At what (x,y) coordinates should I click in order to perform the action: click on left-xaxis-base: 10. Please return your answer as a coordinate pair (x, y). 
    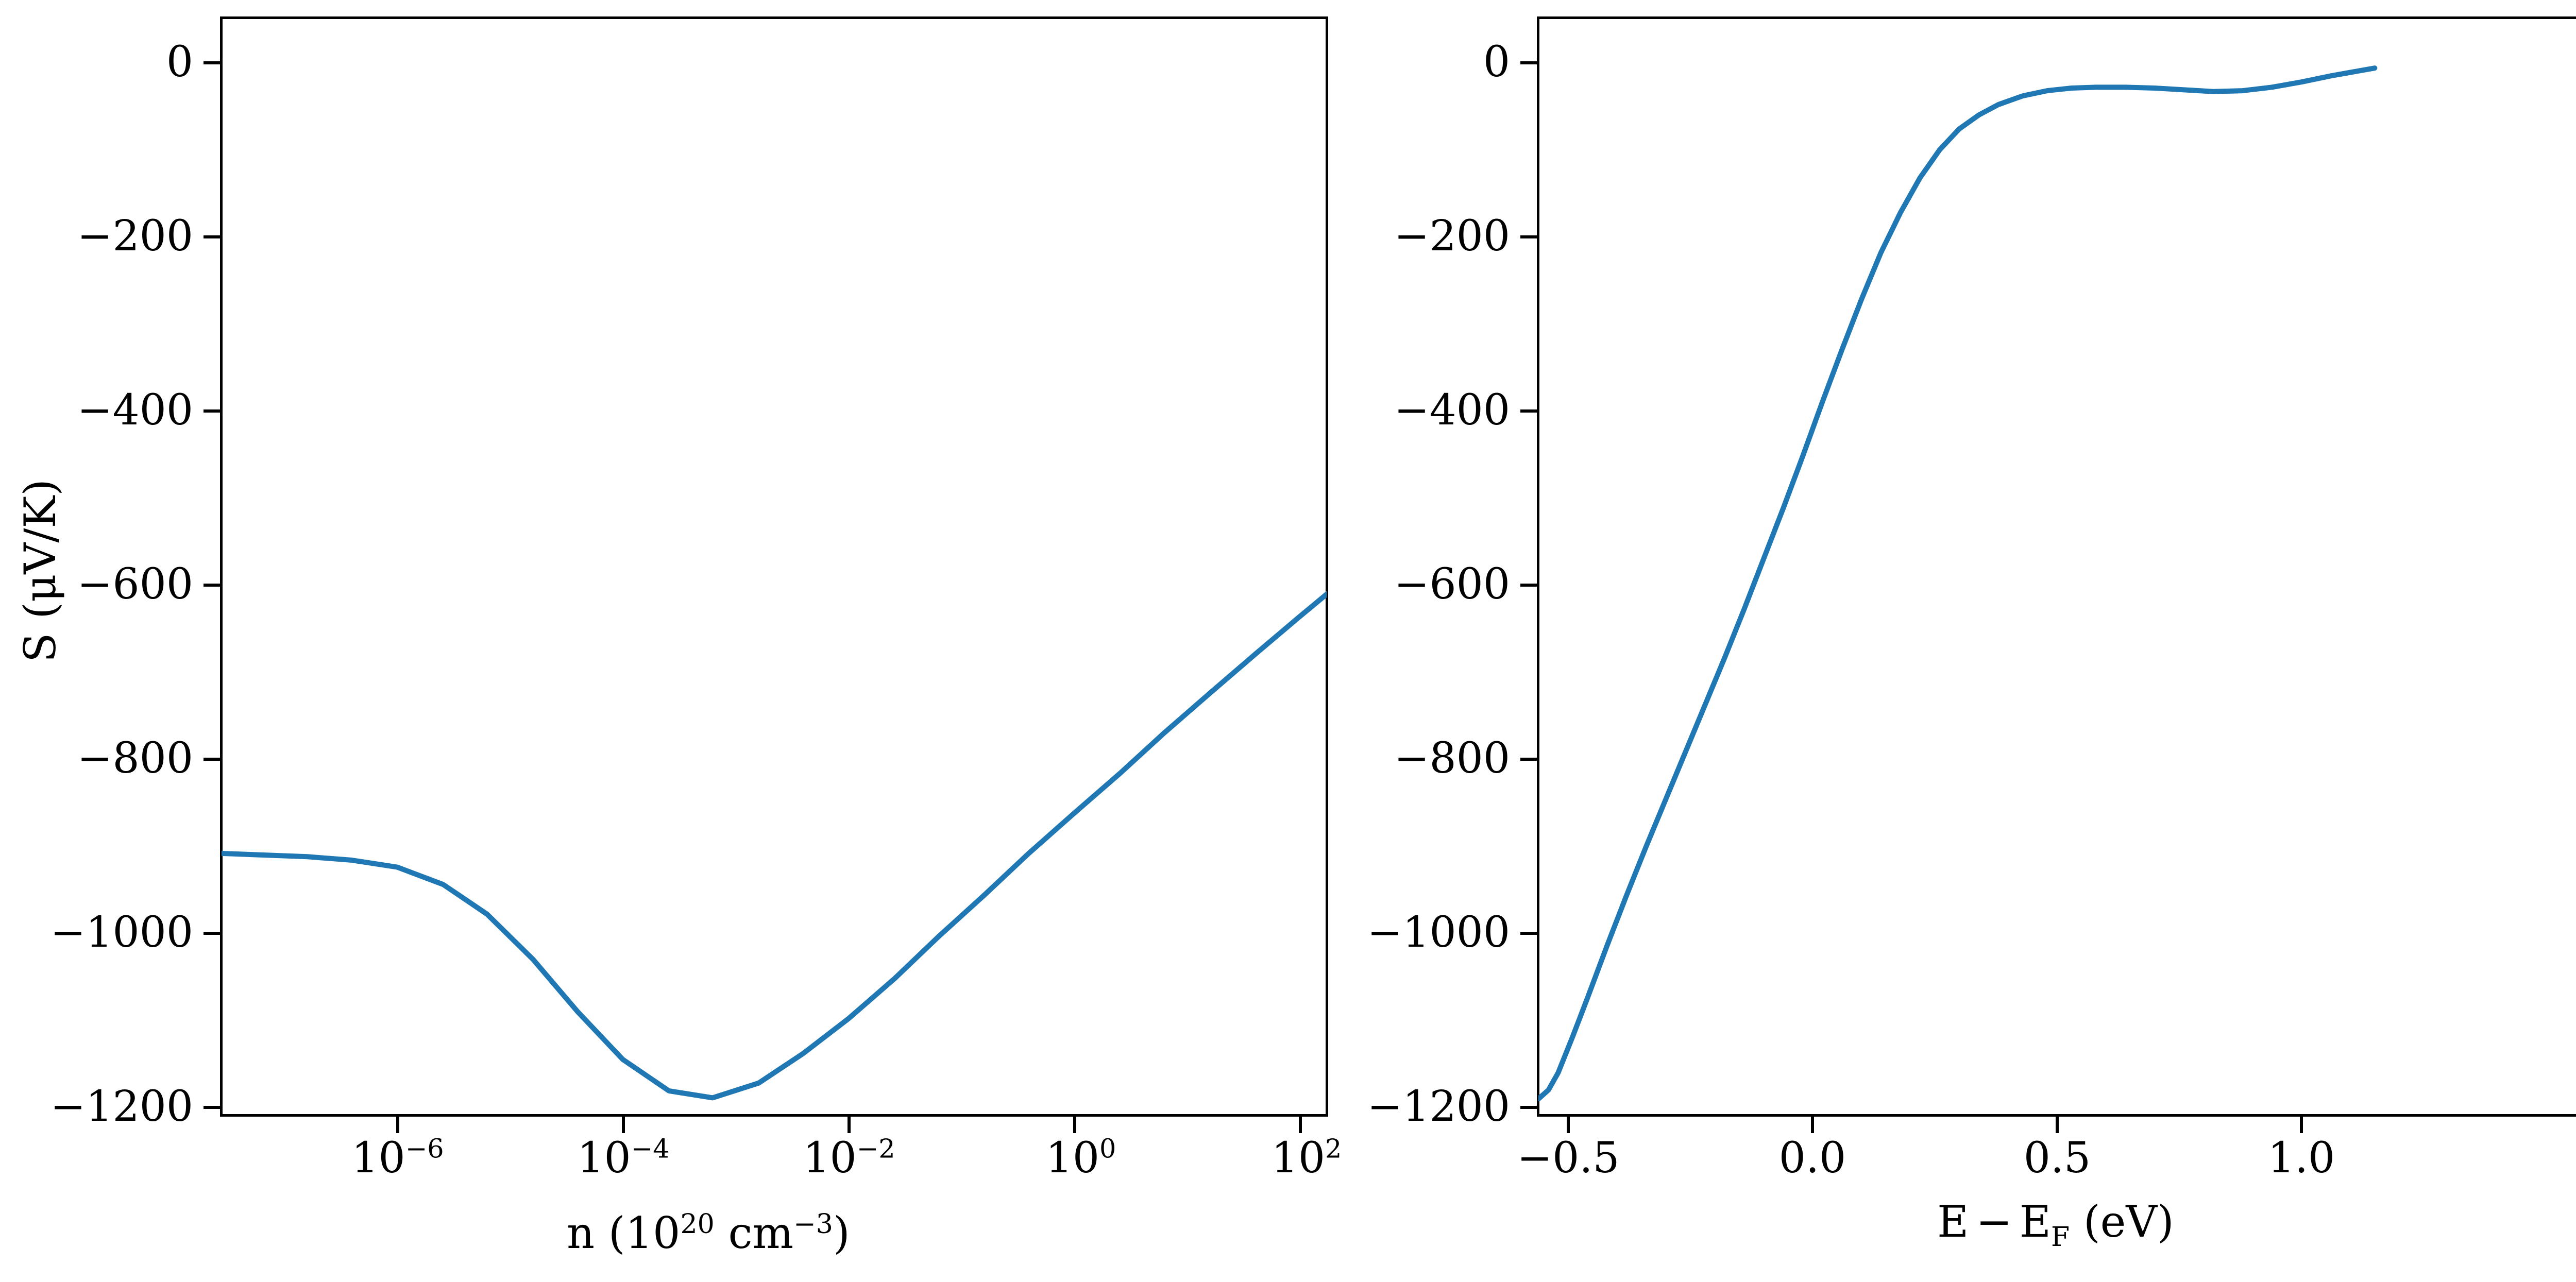
    Looking at the image, I should click on (653, 1233).